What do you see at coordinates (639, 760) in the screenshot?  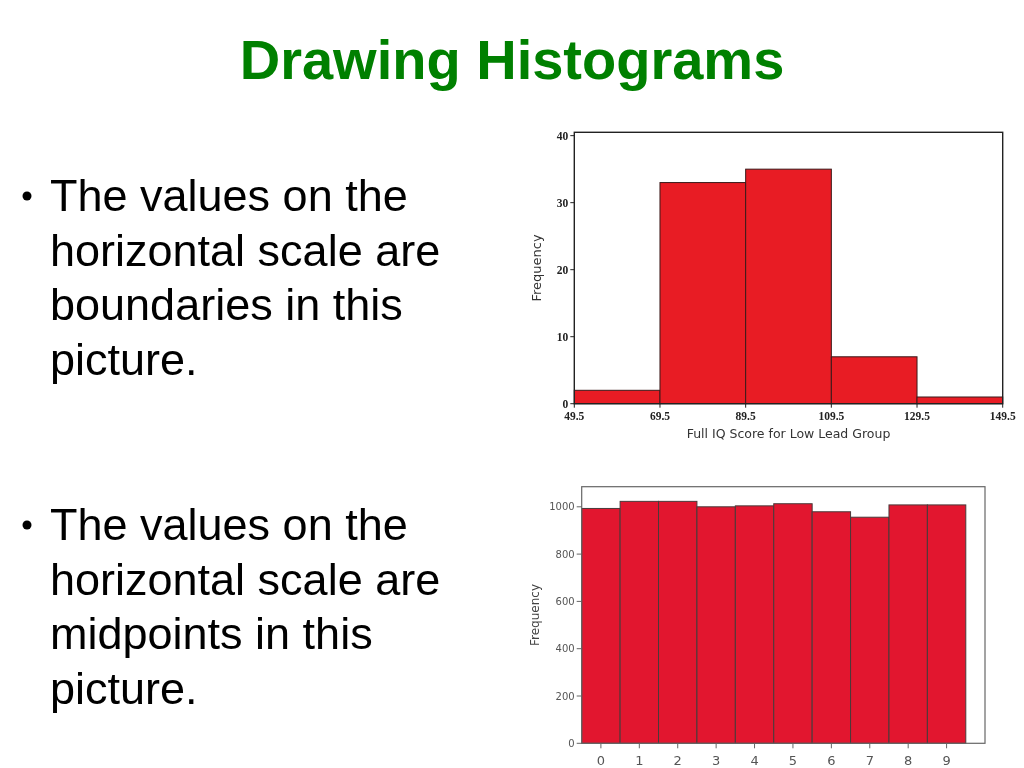 I see `x-tick-label: 1` at bounding box center [639, 760].